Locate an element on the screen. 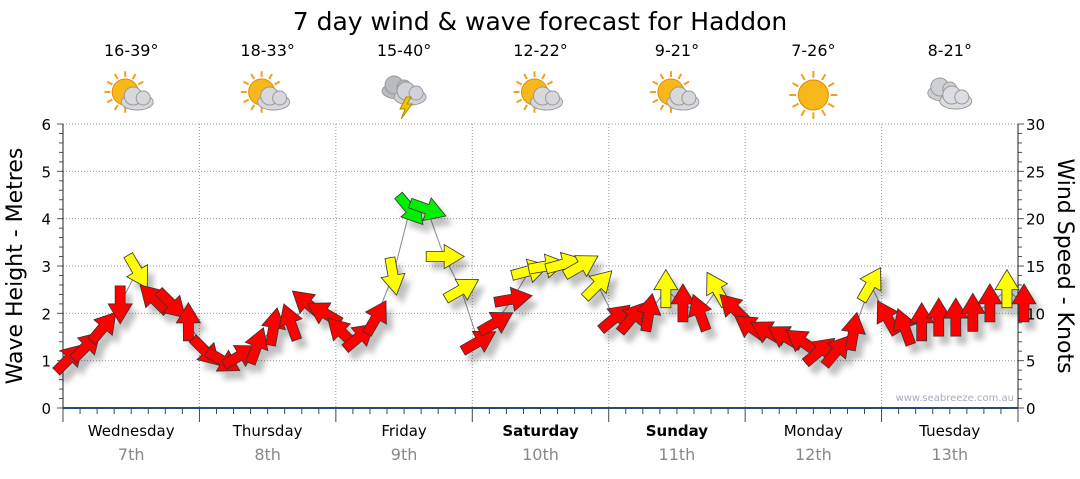 The image size is (1080, 479). right-tick-label: 15 is located at coordinates (1035, 267).